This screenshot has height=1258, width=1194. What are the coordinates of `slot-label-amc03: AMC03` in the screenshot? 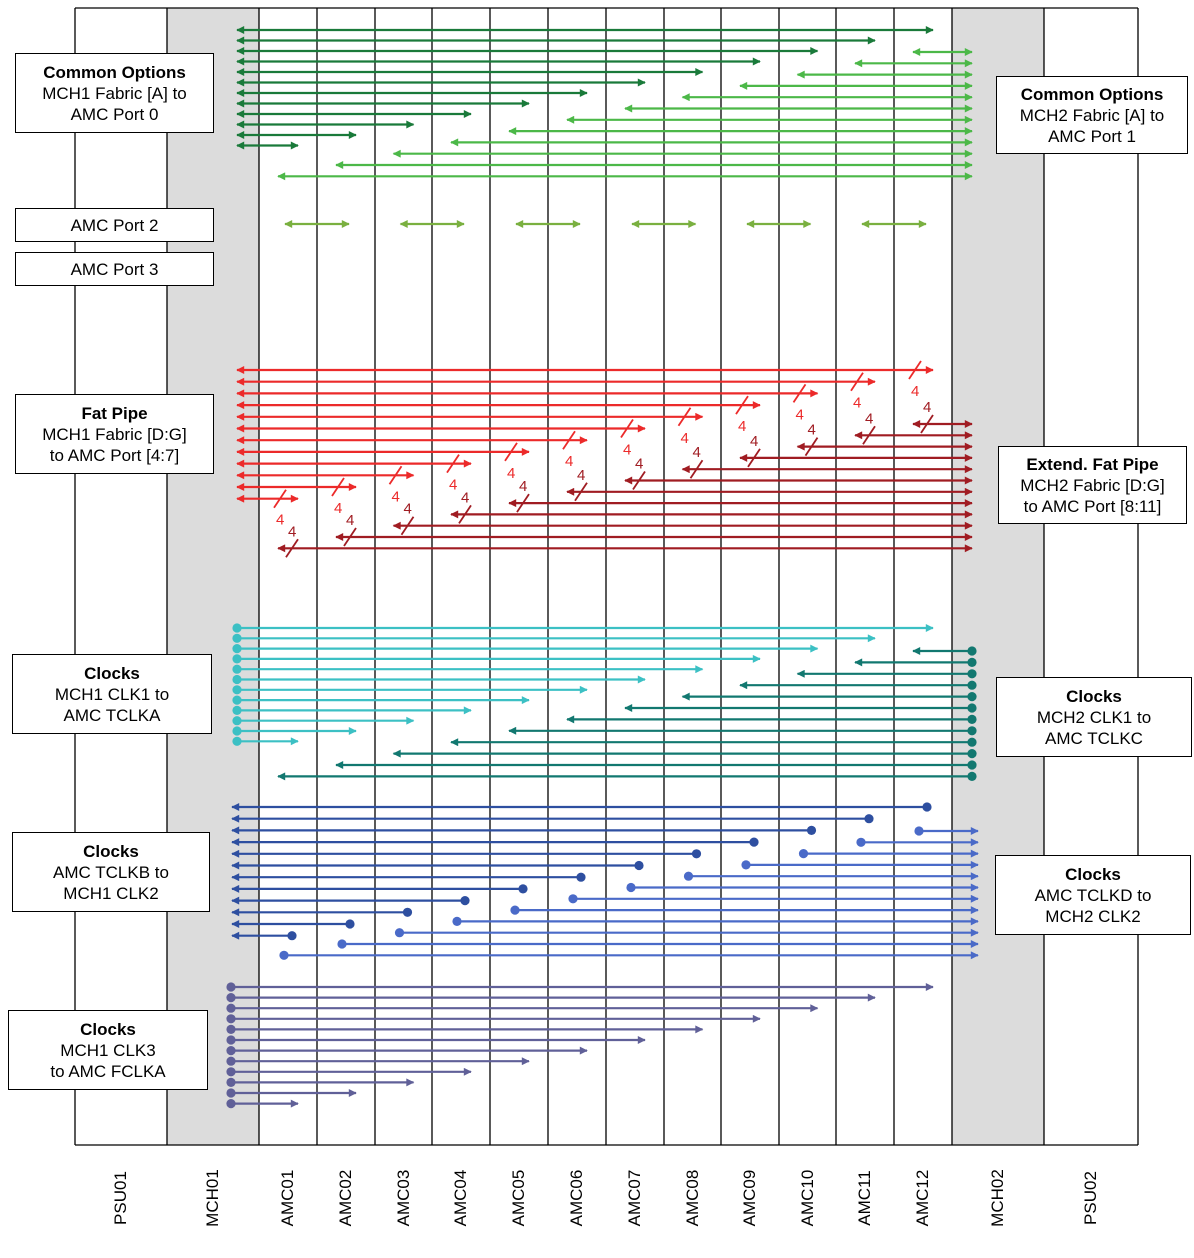 It's located at (403, 1198).